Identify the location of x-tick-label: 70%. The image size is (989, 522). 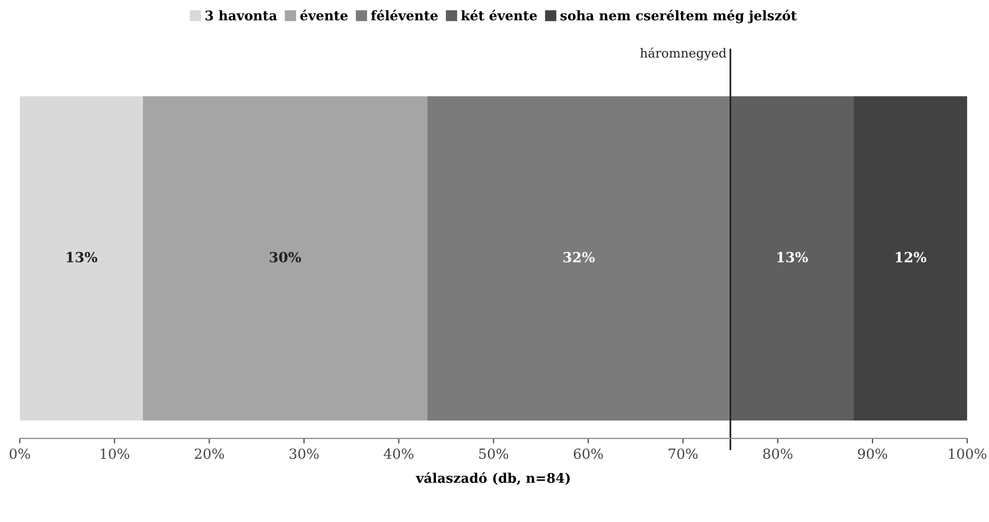
(683, 453).